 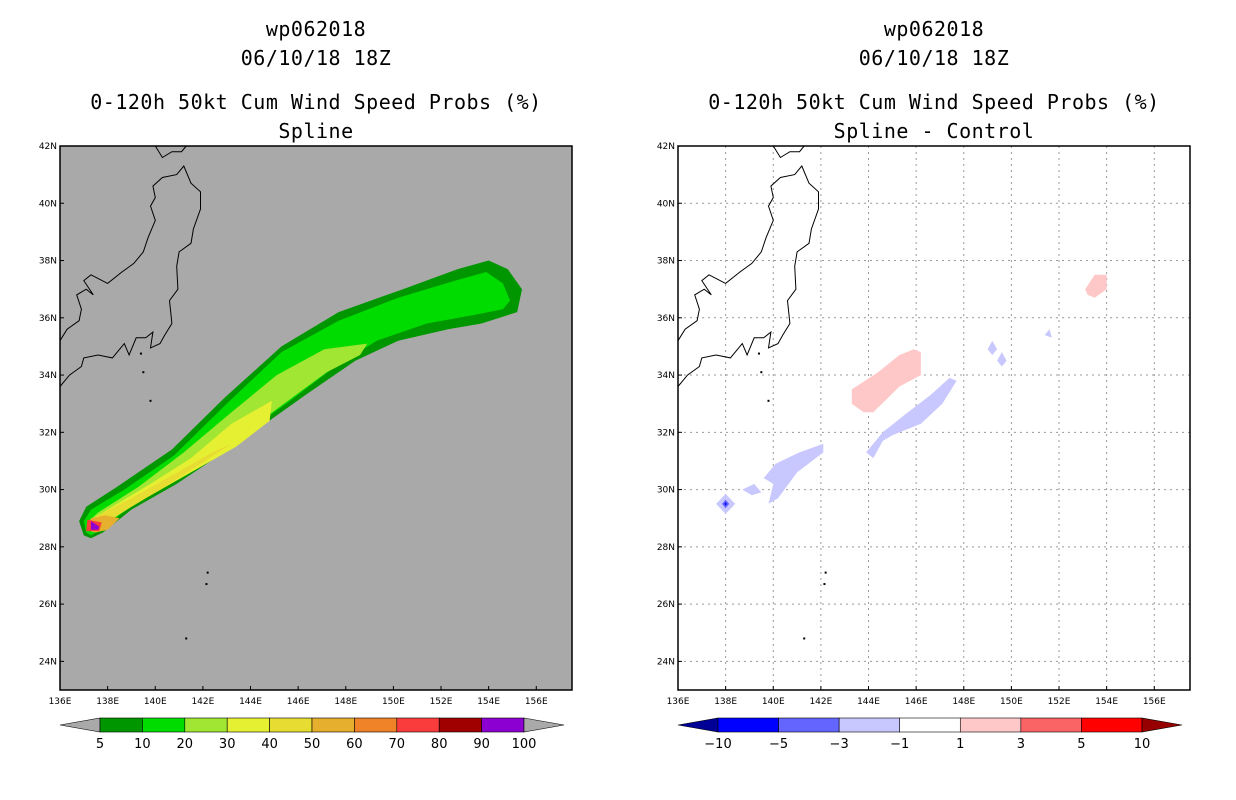 What do you see at coordinates (934, 58) in the screenshot?
I see `right-datetime: 06/10/18 18Z` at bounding box center [934, 58].